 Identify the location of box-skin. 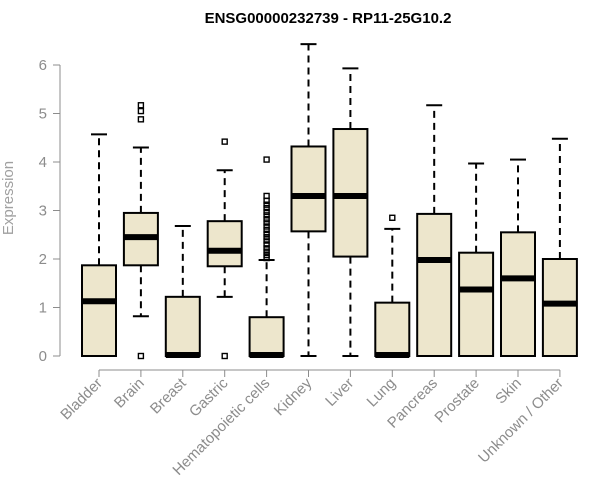
(518, 257).